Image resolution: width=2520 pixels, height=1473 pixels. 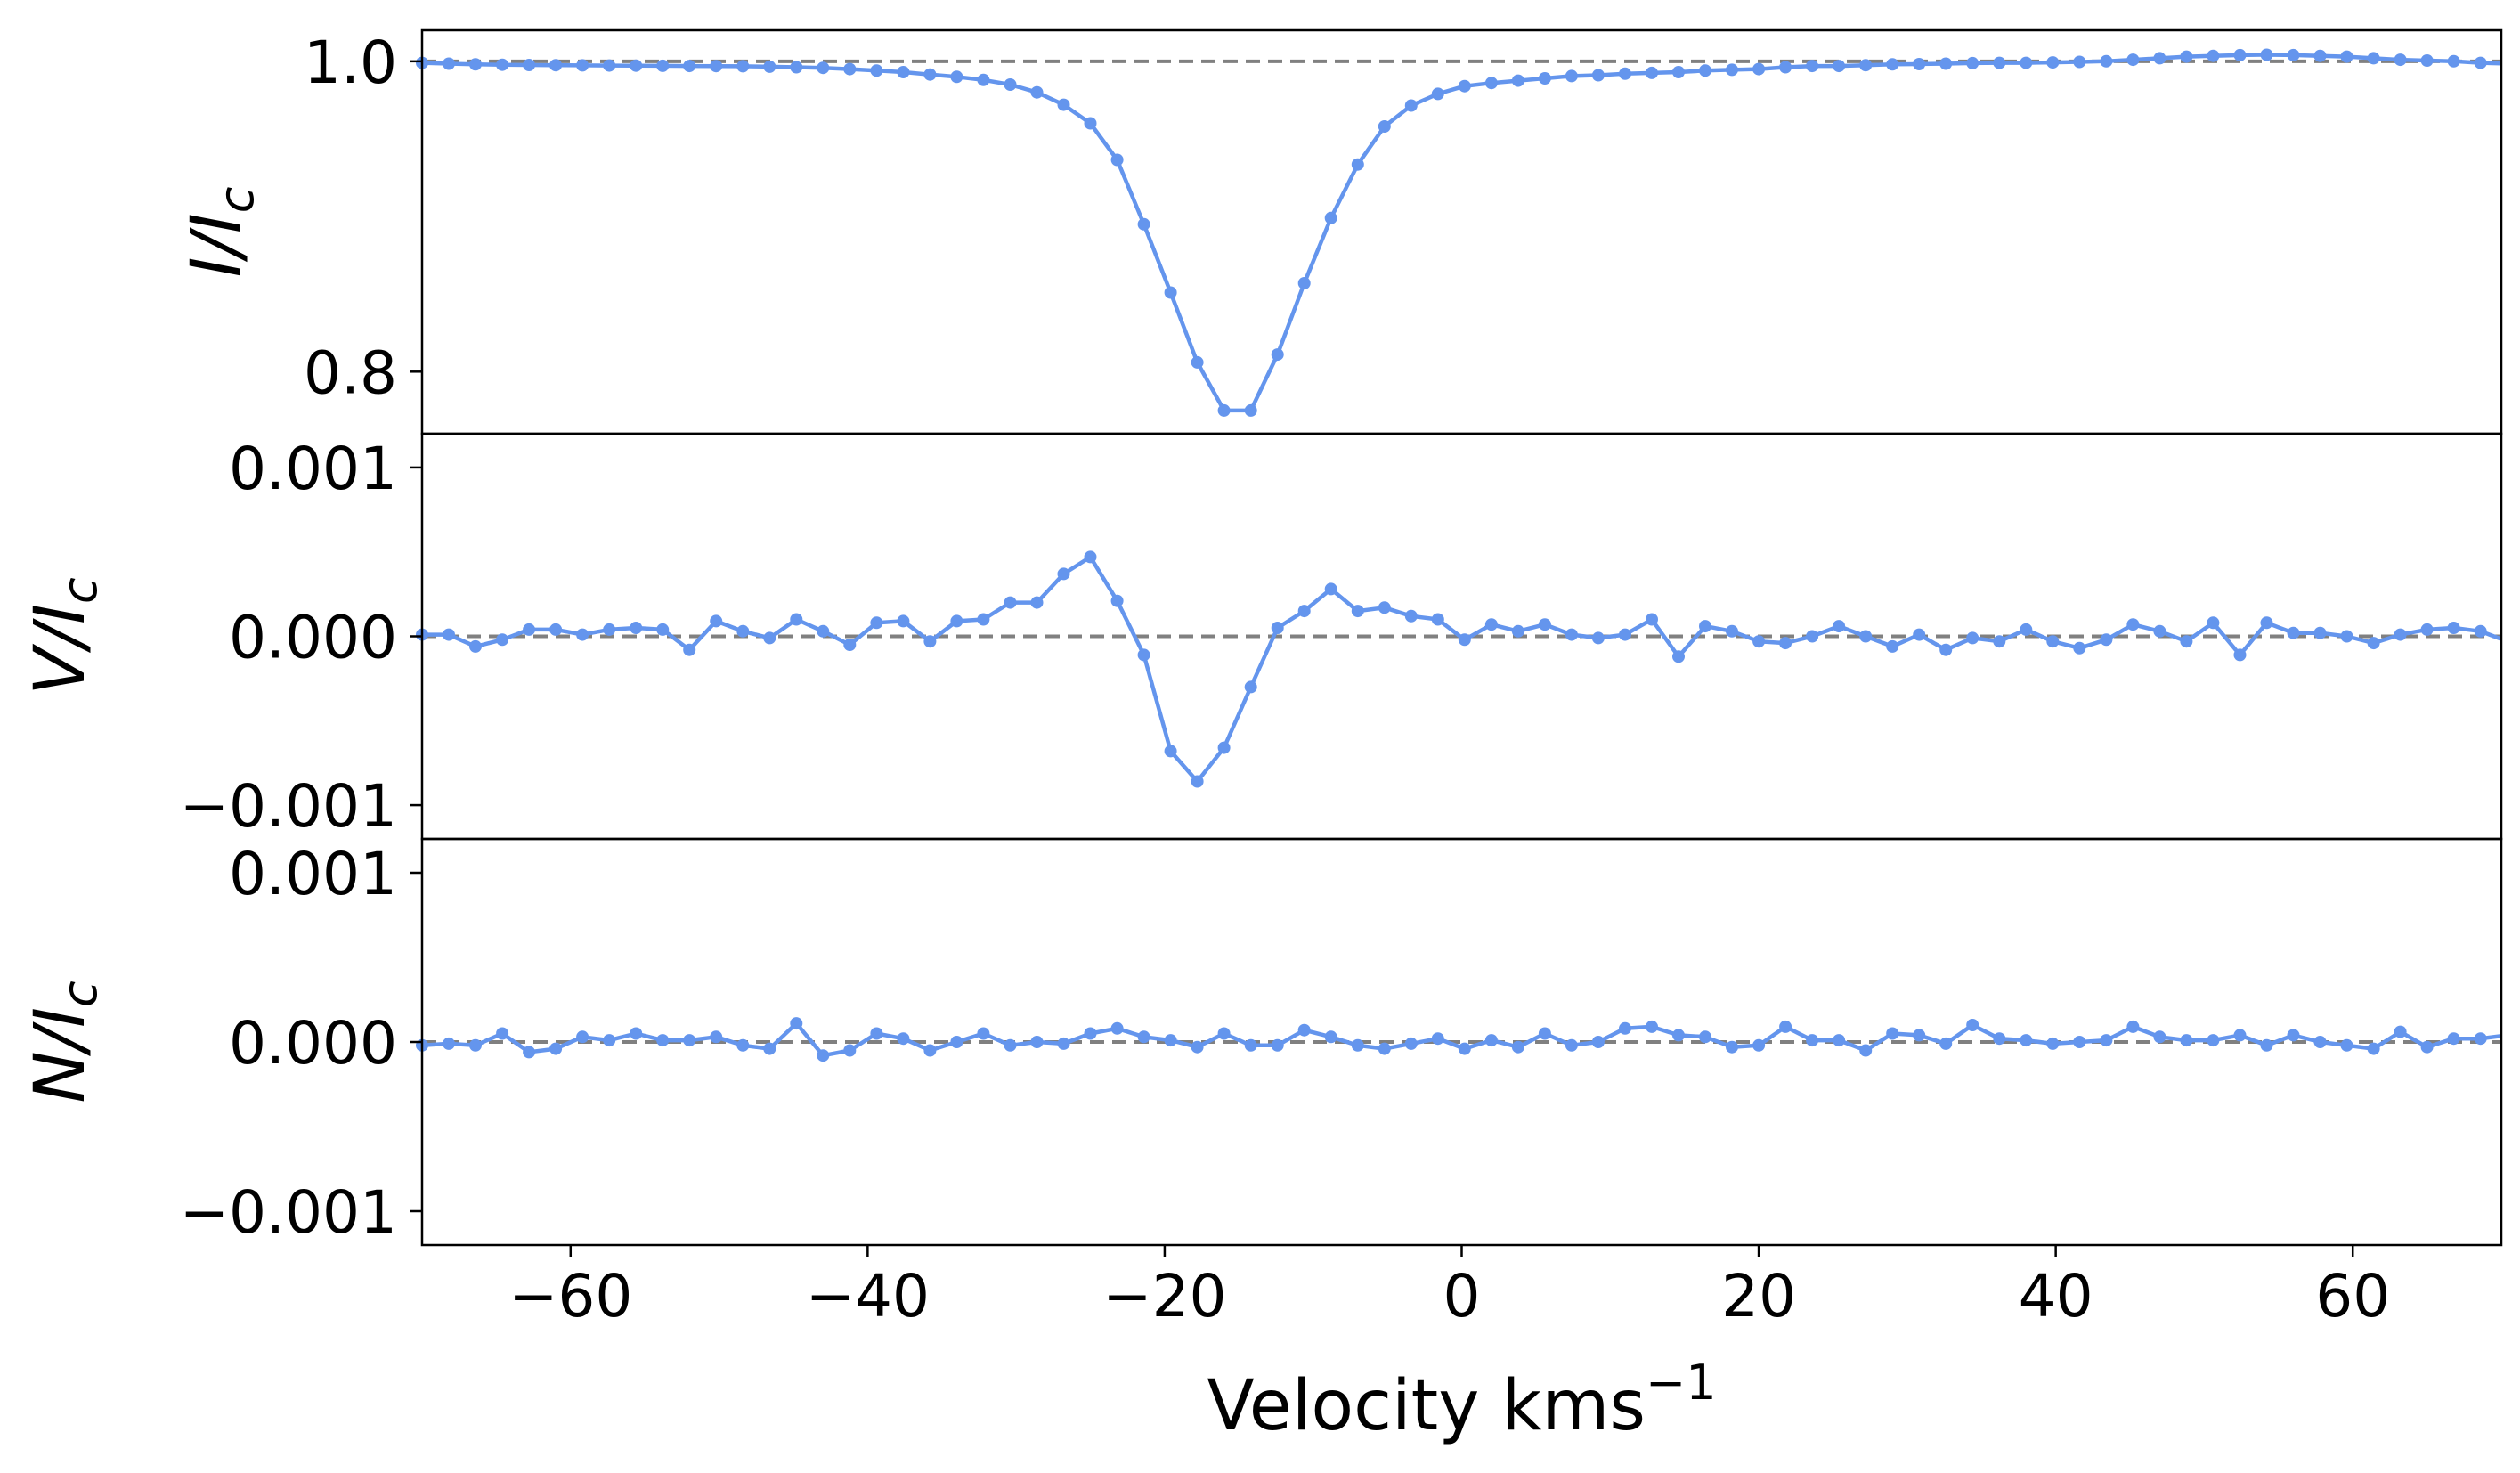 What do you see at coordinates (2056, 1296) in the screenshot?
I see `x-tick-label: 40` at bounding box center [2056, 1296].